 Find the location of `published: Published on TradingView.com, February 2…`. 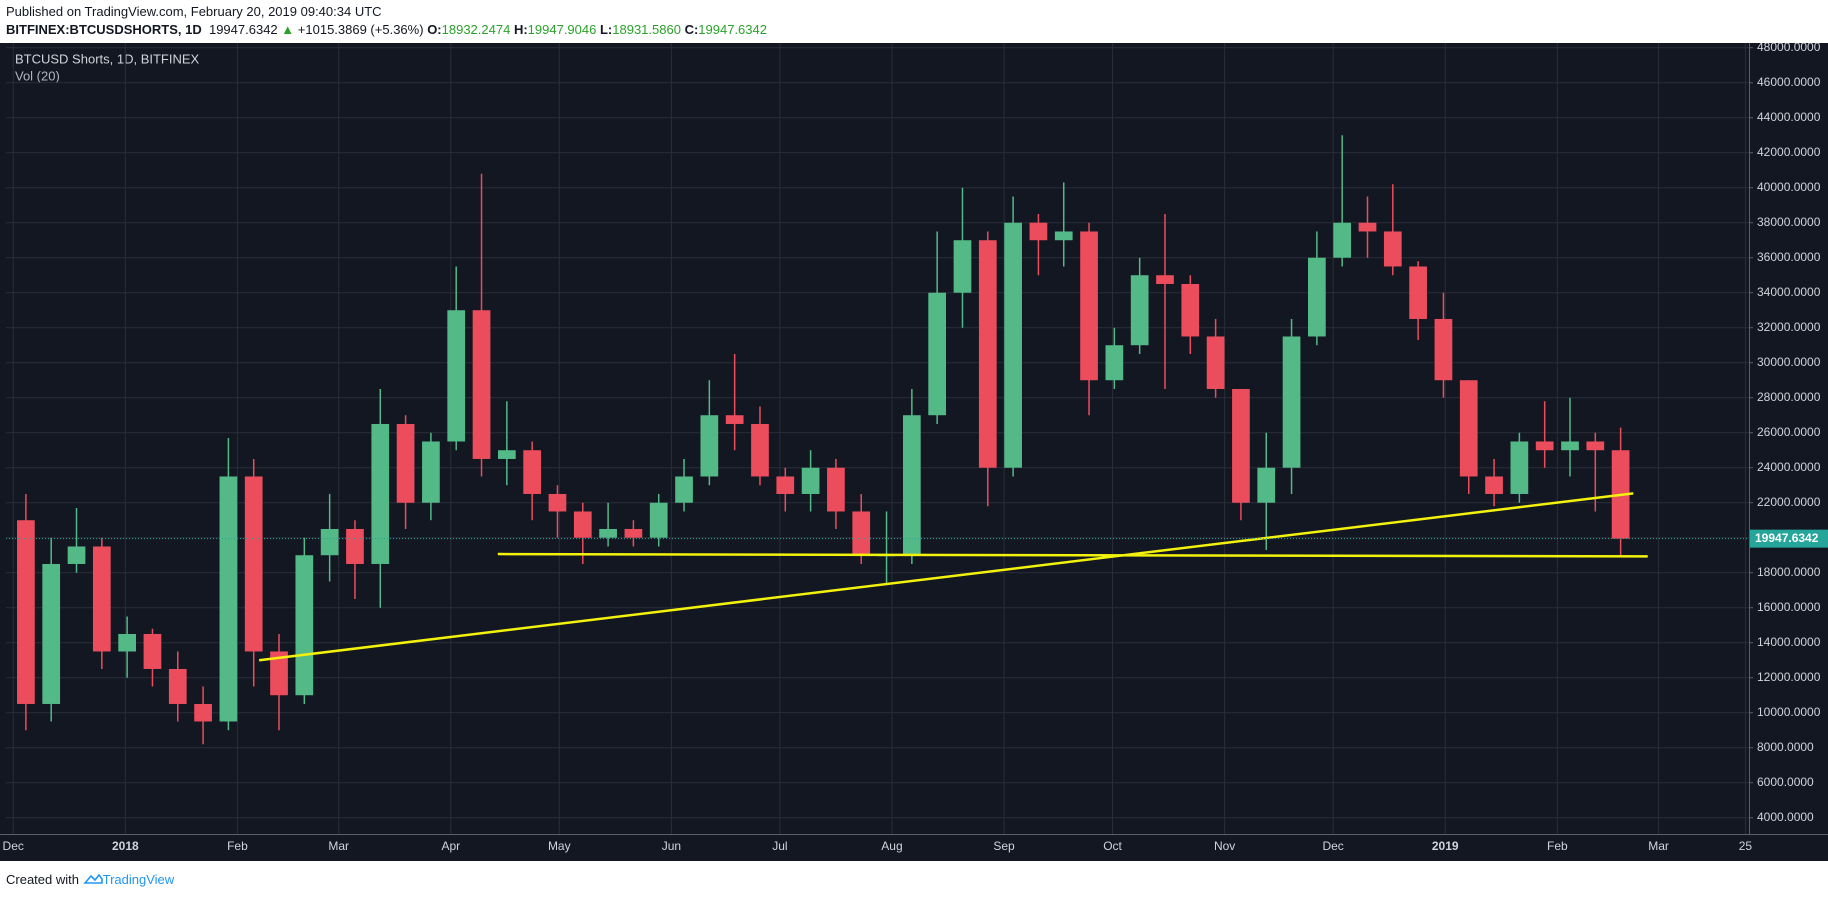

published: Published on TradingView.com, February 2… is located at coordinates (194, 11).